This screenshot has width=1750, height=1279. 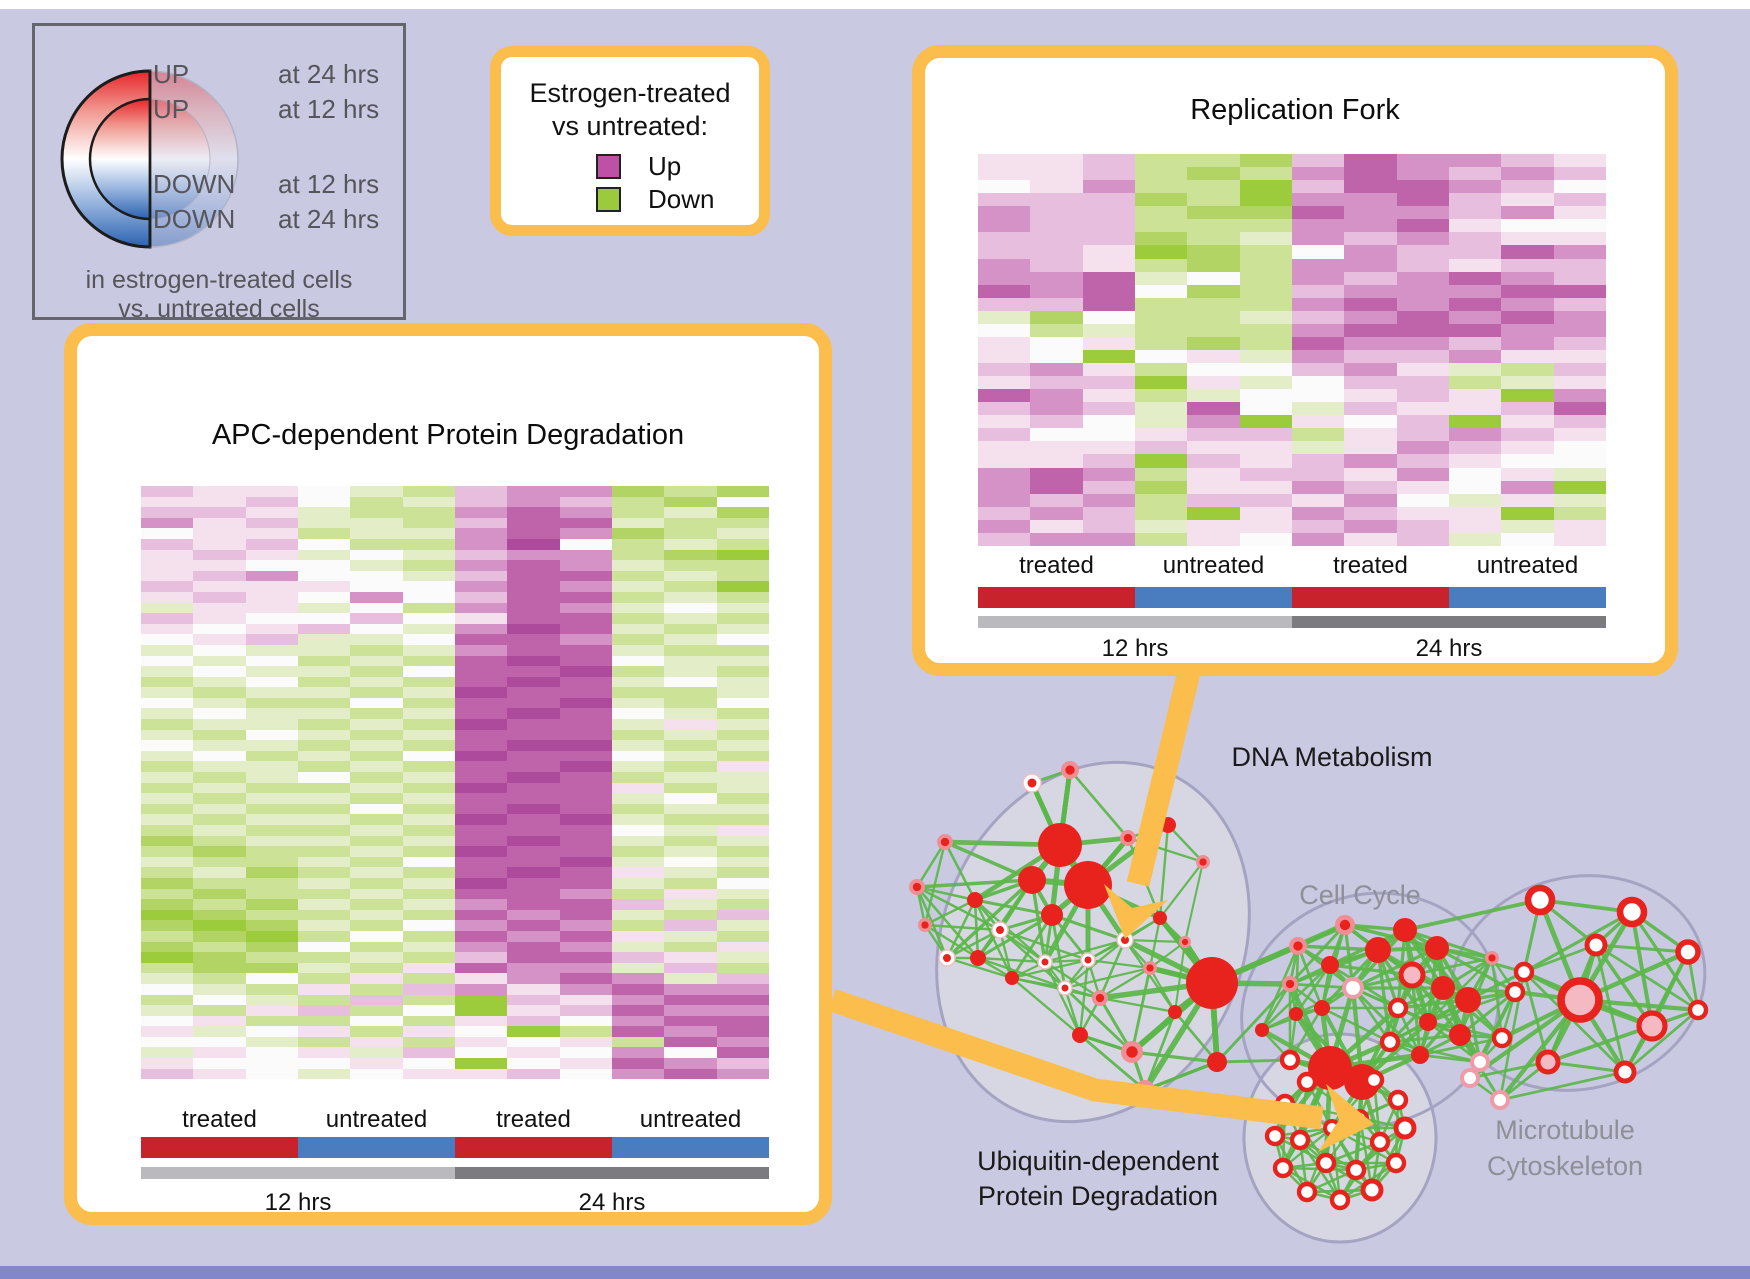 What do you see at coordinates (180, 159) in the screenshot?
I see `inner-circle-right-half` at bounding box center [180, 159].